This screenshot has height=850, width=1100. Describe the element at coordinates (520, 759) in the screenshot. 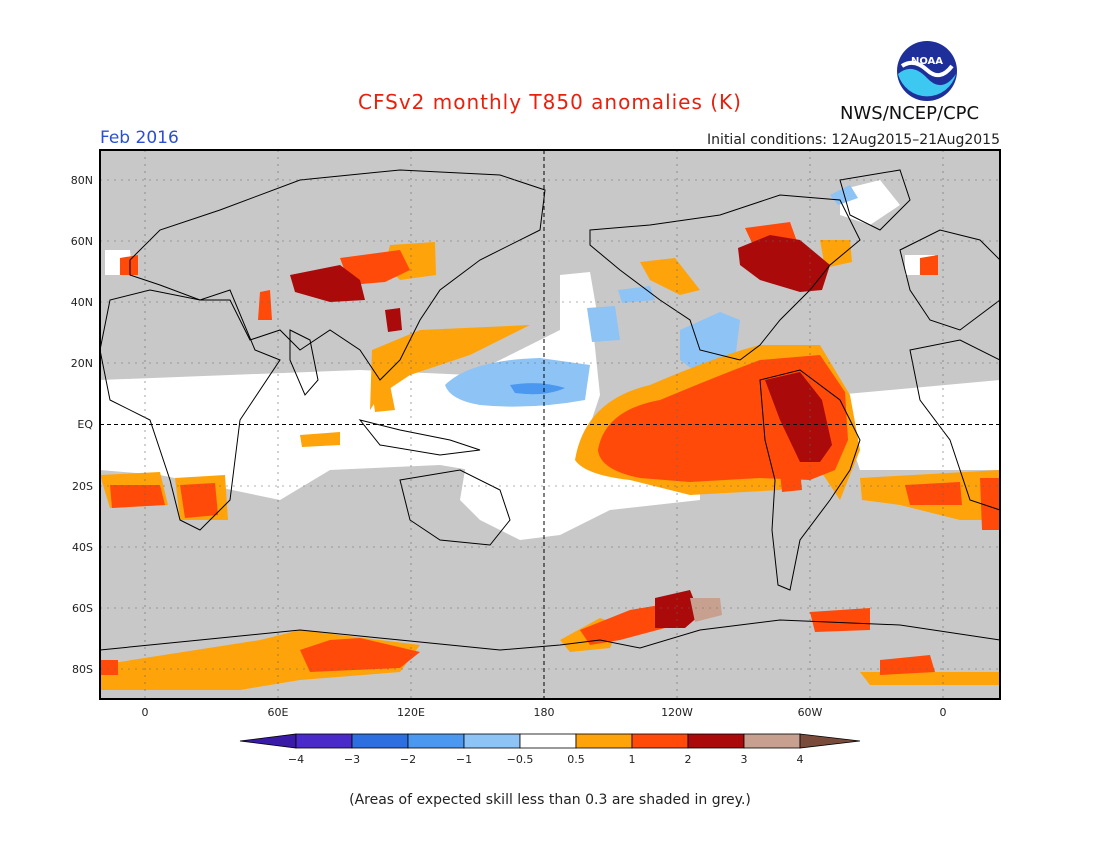

I see `colorbar-label: −0.5` at that location.